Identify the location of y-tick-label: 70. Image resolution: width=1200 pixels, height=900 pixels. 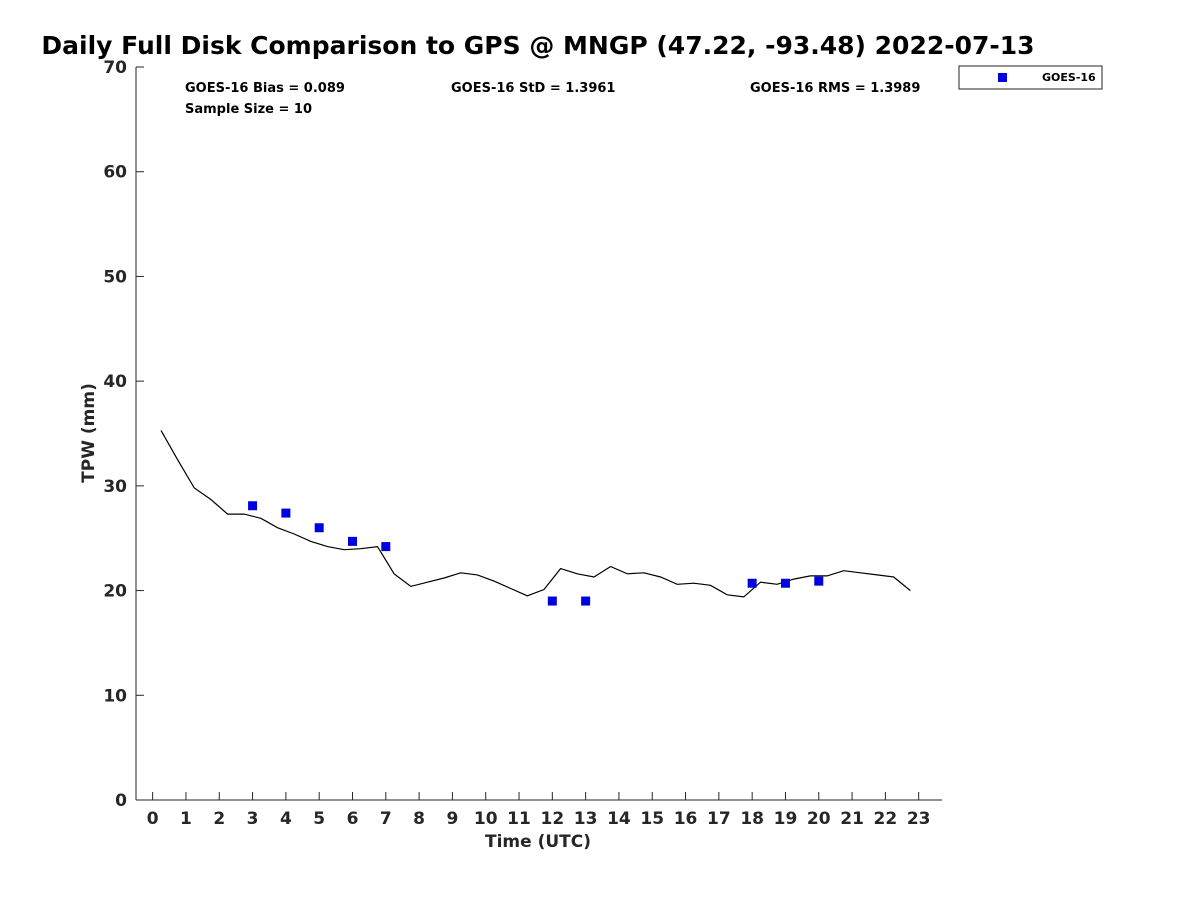
(115, 68).